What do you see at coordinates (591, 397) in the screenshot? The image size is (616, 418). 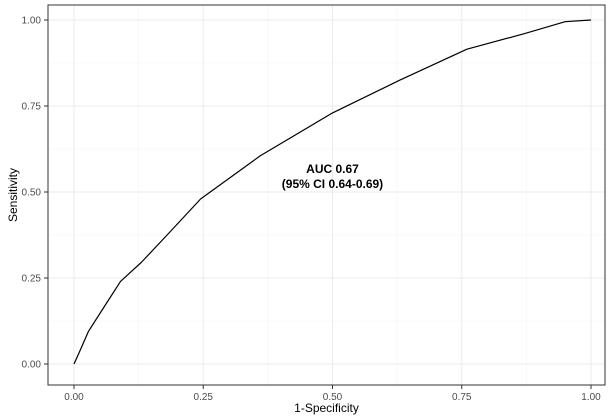 I see `x-tick-label: 1.00` at bounding box center [591, 397].